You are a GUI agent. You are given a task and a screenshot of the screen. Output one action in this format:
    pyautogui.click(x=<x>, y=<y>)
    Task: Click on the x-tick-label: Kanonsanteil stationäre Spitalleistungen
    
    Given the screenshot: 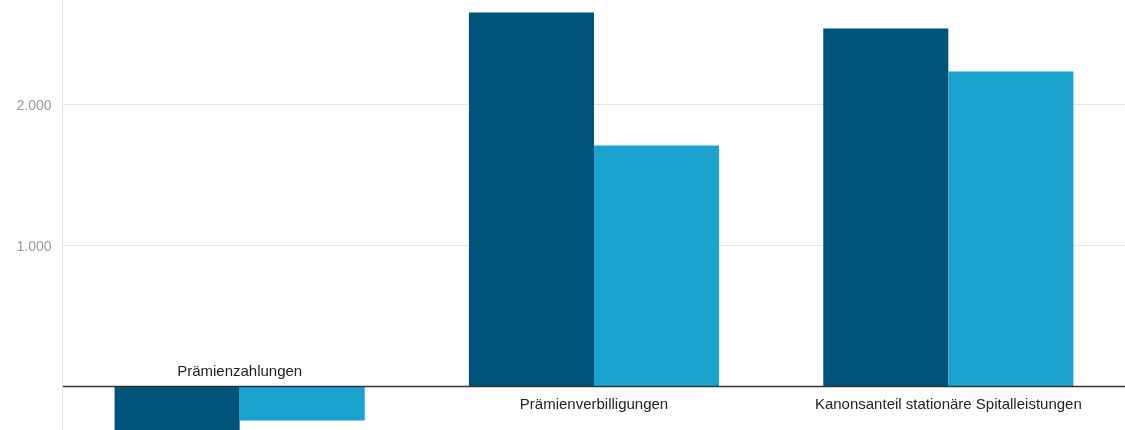 What is the action you would take?
    pyautogui.click(x=948, y=403)
    